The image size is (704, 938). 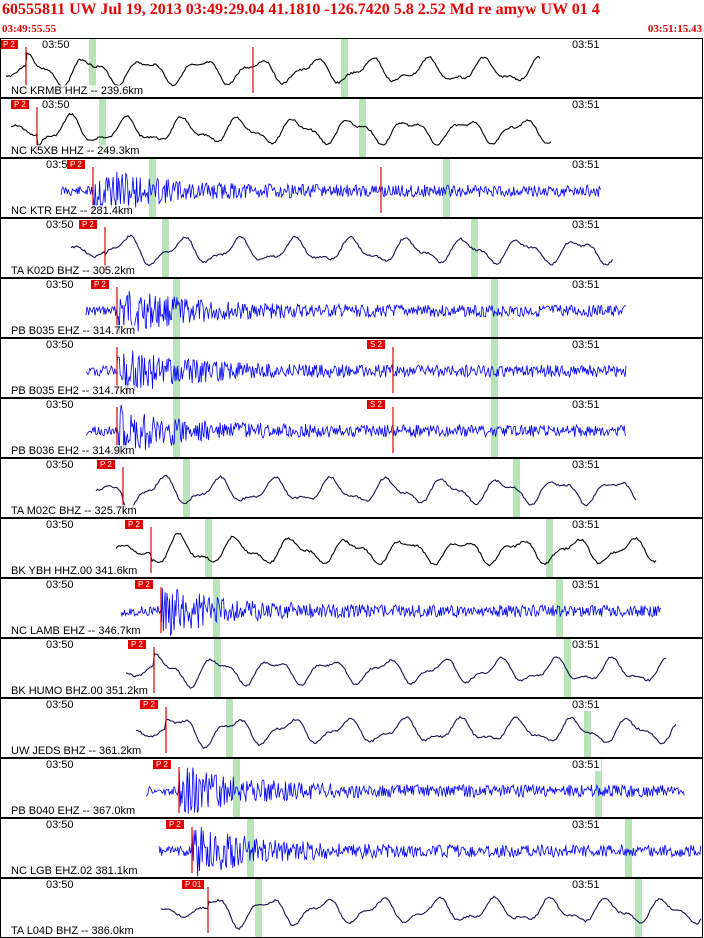 What do you see at coordinates (76, 631) in the screenshot?
I see `station-label: NC LAMB EHZ -- 346.7km` at bounding box center [76, 631].